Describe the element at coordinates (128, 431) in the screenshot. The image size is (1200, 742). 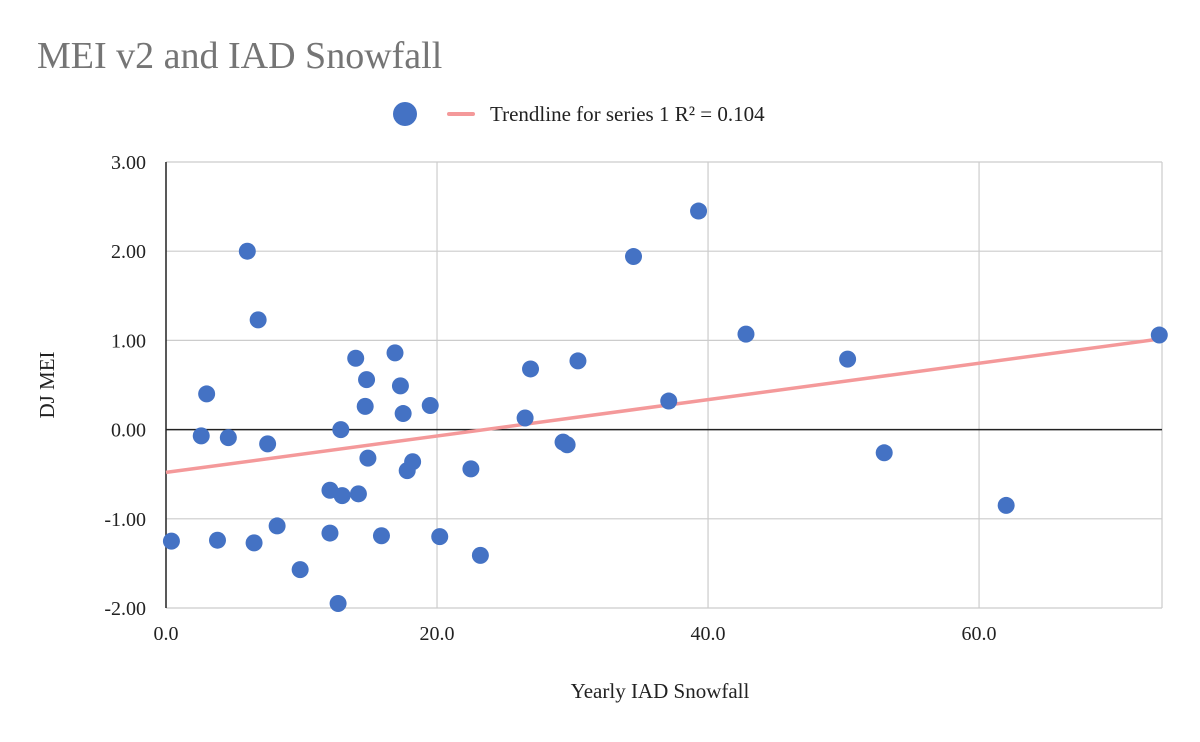
I see `y-tick-label: 0.00` at that location.